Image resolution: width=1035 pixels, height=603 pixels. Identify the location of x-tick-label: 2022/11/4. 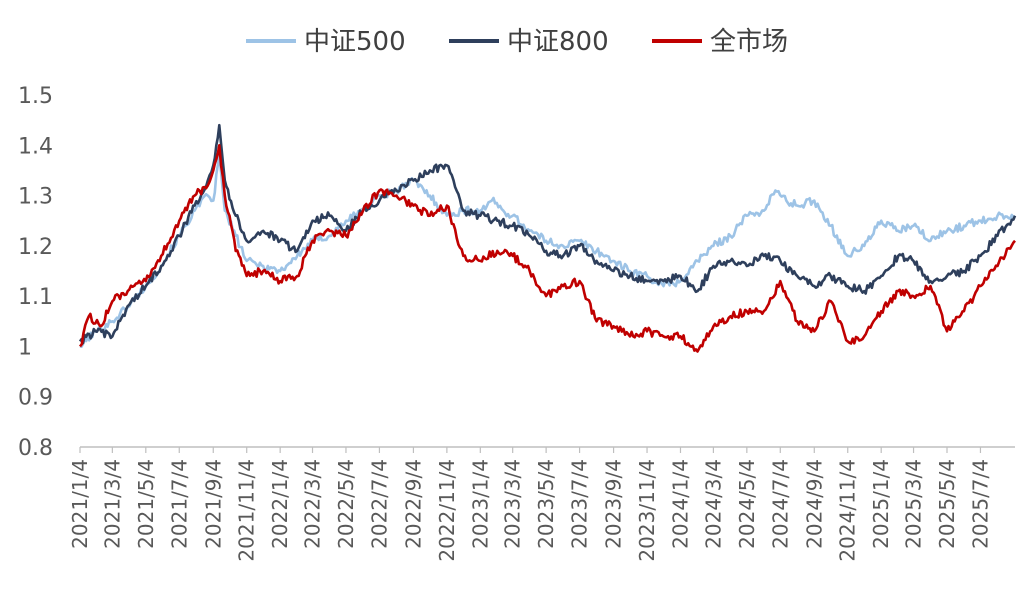
(447, 510).